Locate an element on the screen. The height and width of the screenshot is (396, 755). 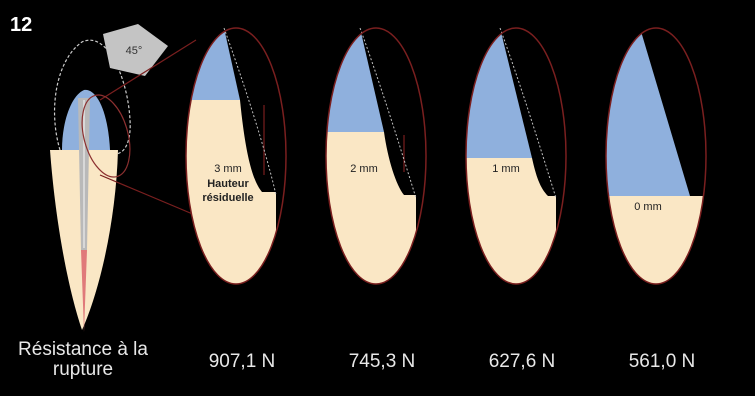
specimen-1-dentin is located at coordinates (231, 192).